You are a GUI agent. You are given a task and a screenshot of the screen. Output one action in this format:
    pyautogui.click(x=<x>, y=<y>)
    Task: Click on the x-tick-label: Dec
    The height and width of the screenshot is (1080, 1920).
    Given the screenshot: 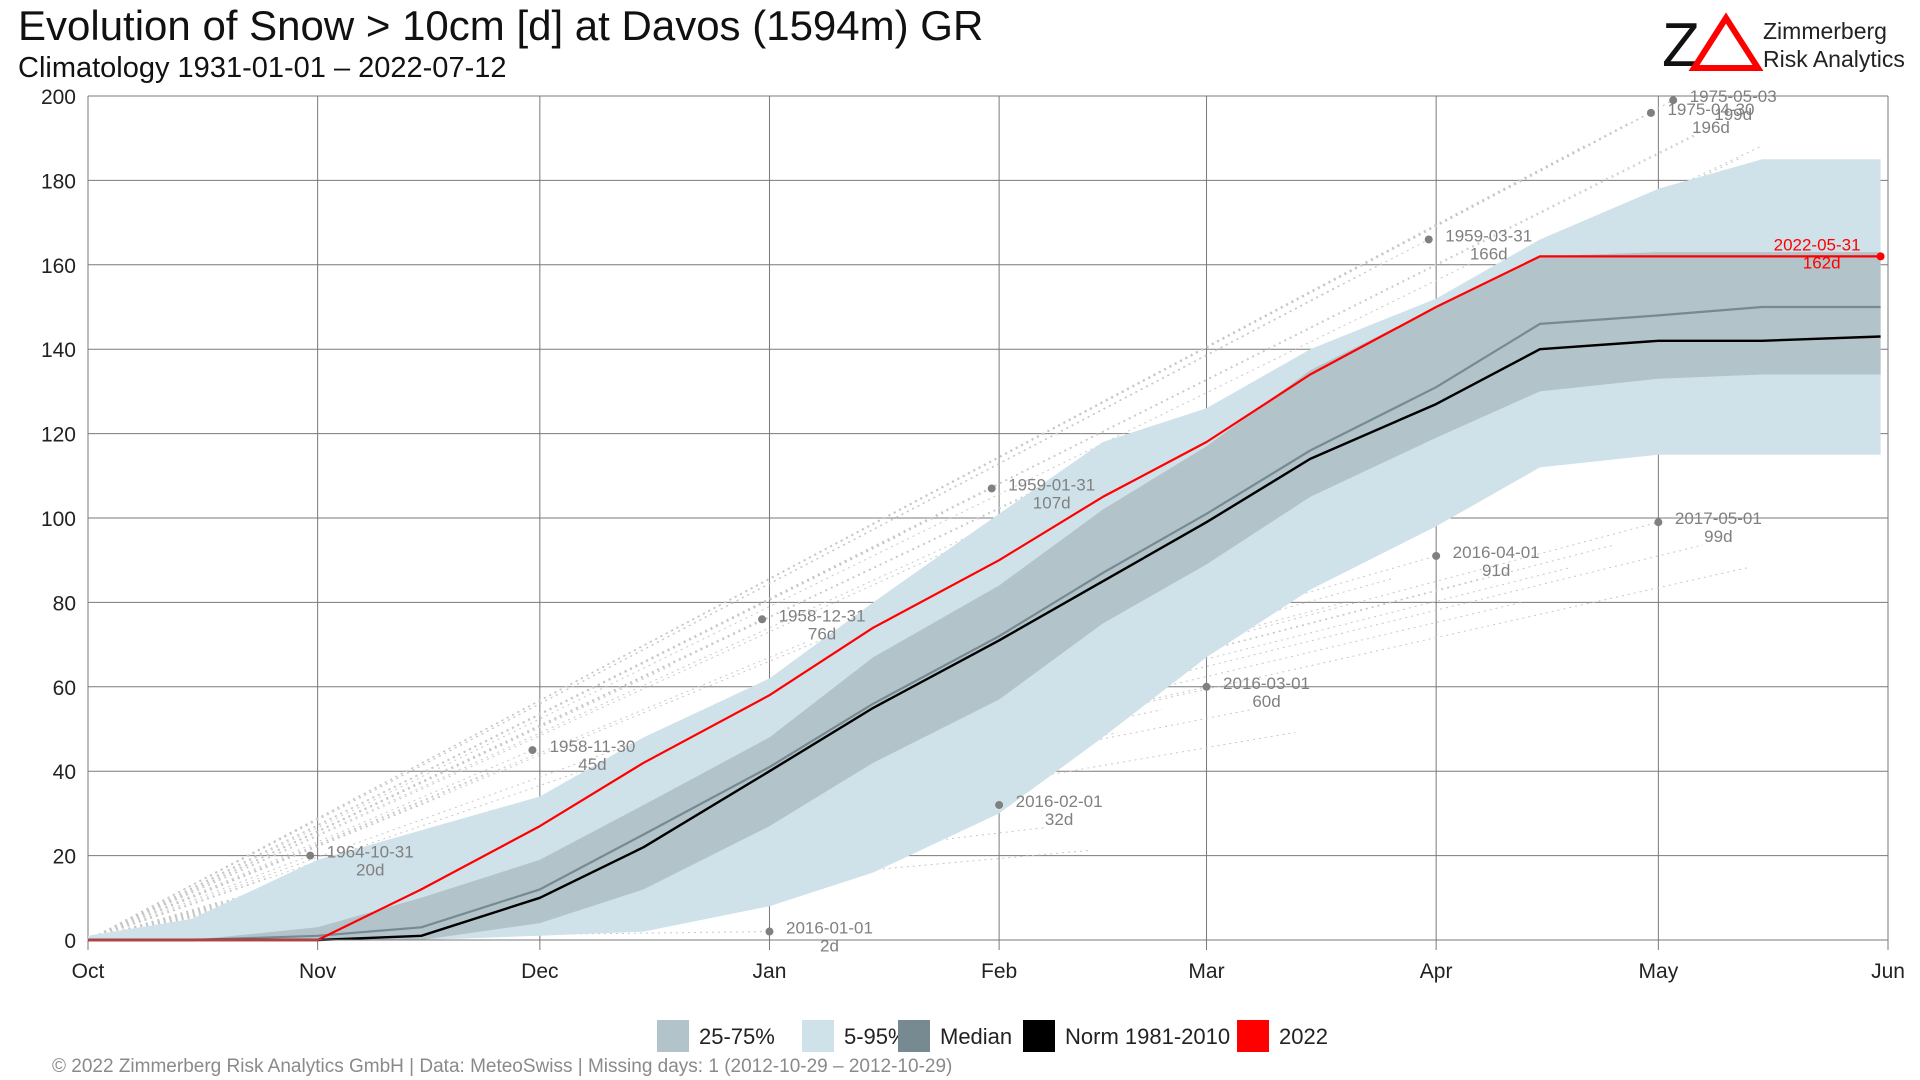 What is the action you would take?
    pyautogui.click(x=539, y=971)
    